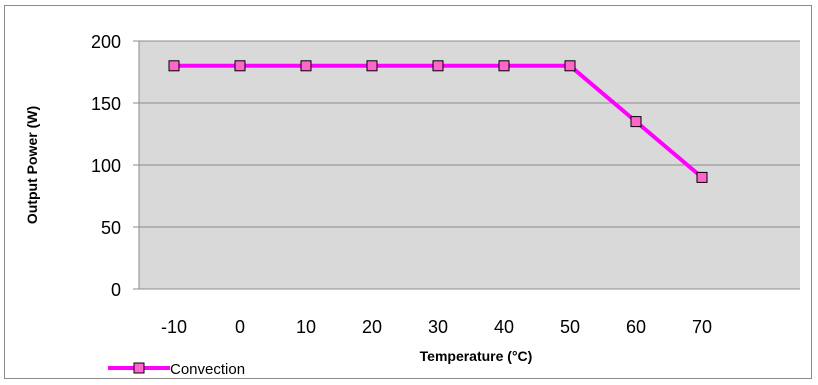 This screenshot has width=818, height=385. I want to click on x-tick-label: 60, so click(636, 327).